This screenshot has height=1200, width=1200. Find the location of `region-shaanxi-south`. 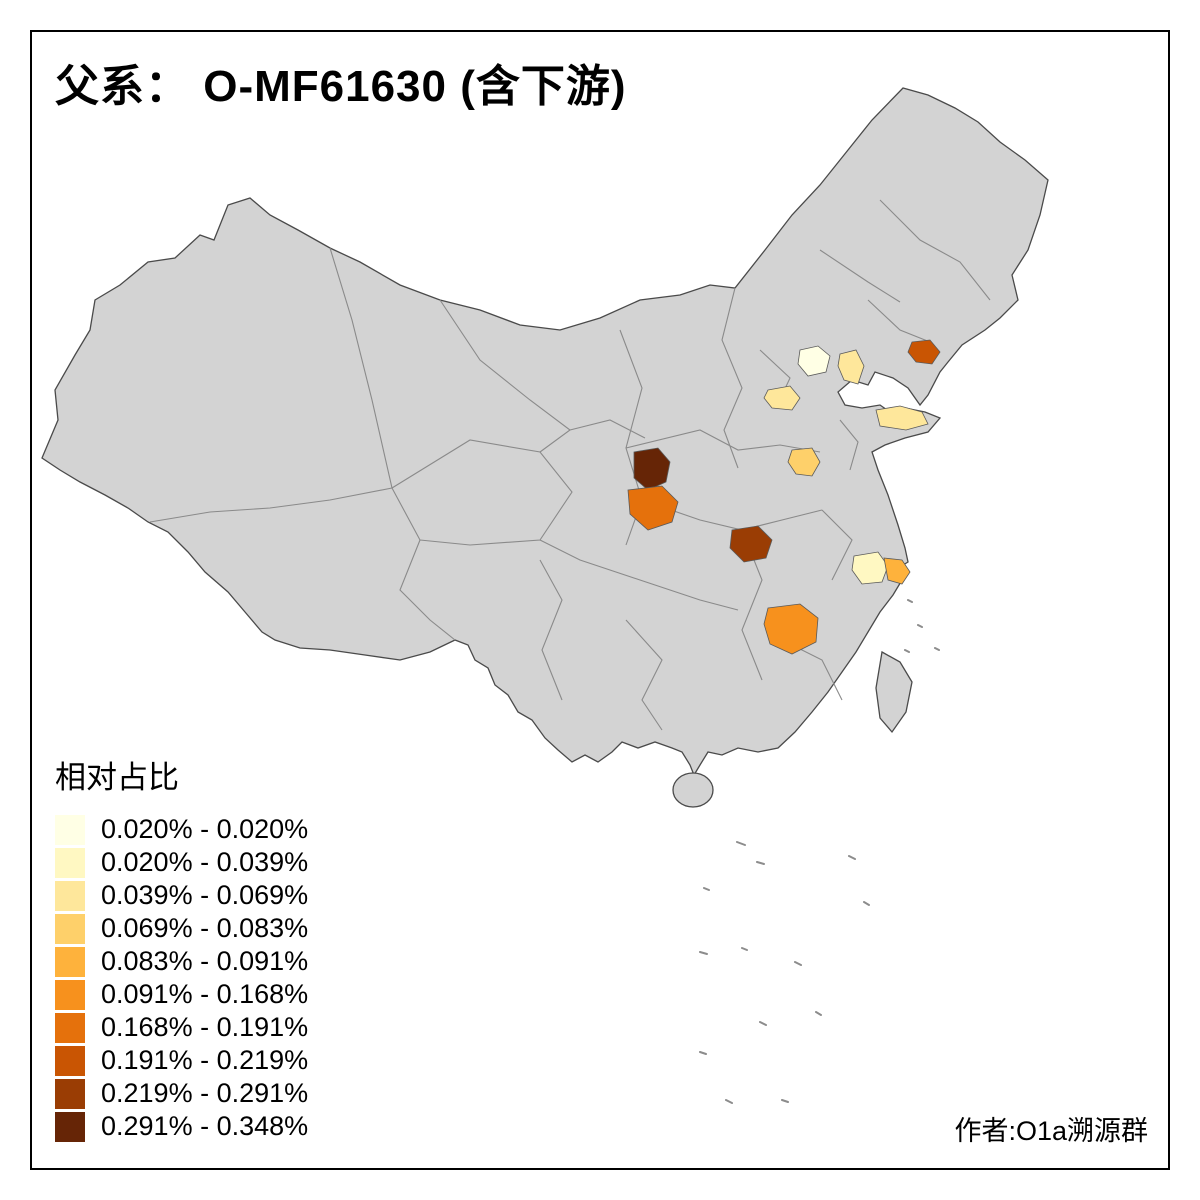

region-shaanxi-south is located at coordinates (653, 508).